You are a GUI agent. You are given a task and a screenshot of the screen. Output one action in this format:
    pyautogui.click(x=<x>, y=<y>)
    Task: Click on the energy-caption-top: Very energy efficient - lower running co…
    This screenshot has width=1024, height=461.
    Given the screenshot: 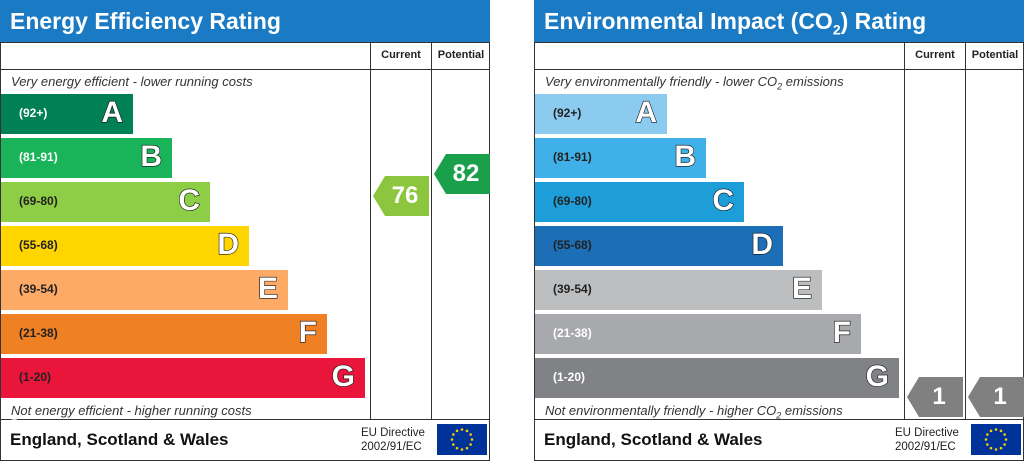 What is the action you would take?
    pyautogui.click(x=132, y=81)
    